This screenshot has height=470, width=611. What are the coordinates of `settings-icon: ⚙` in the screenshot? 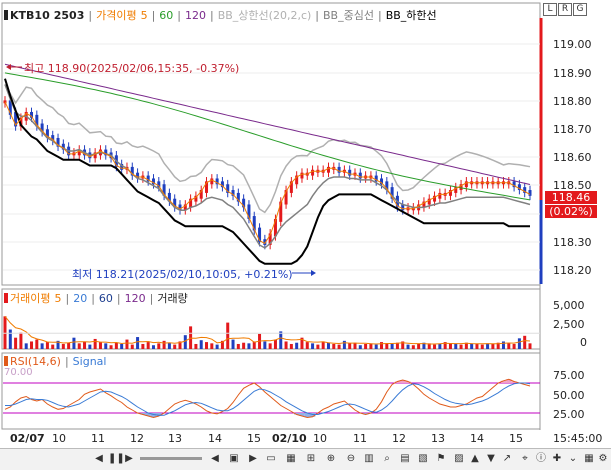 It's located at (603, 458).